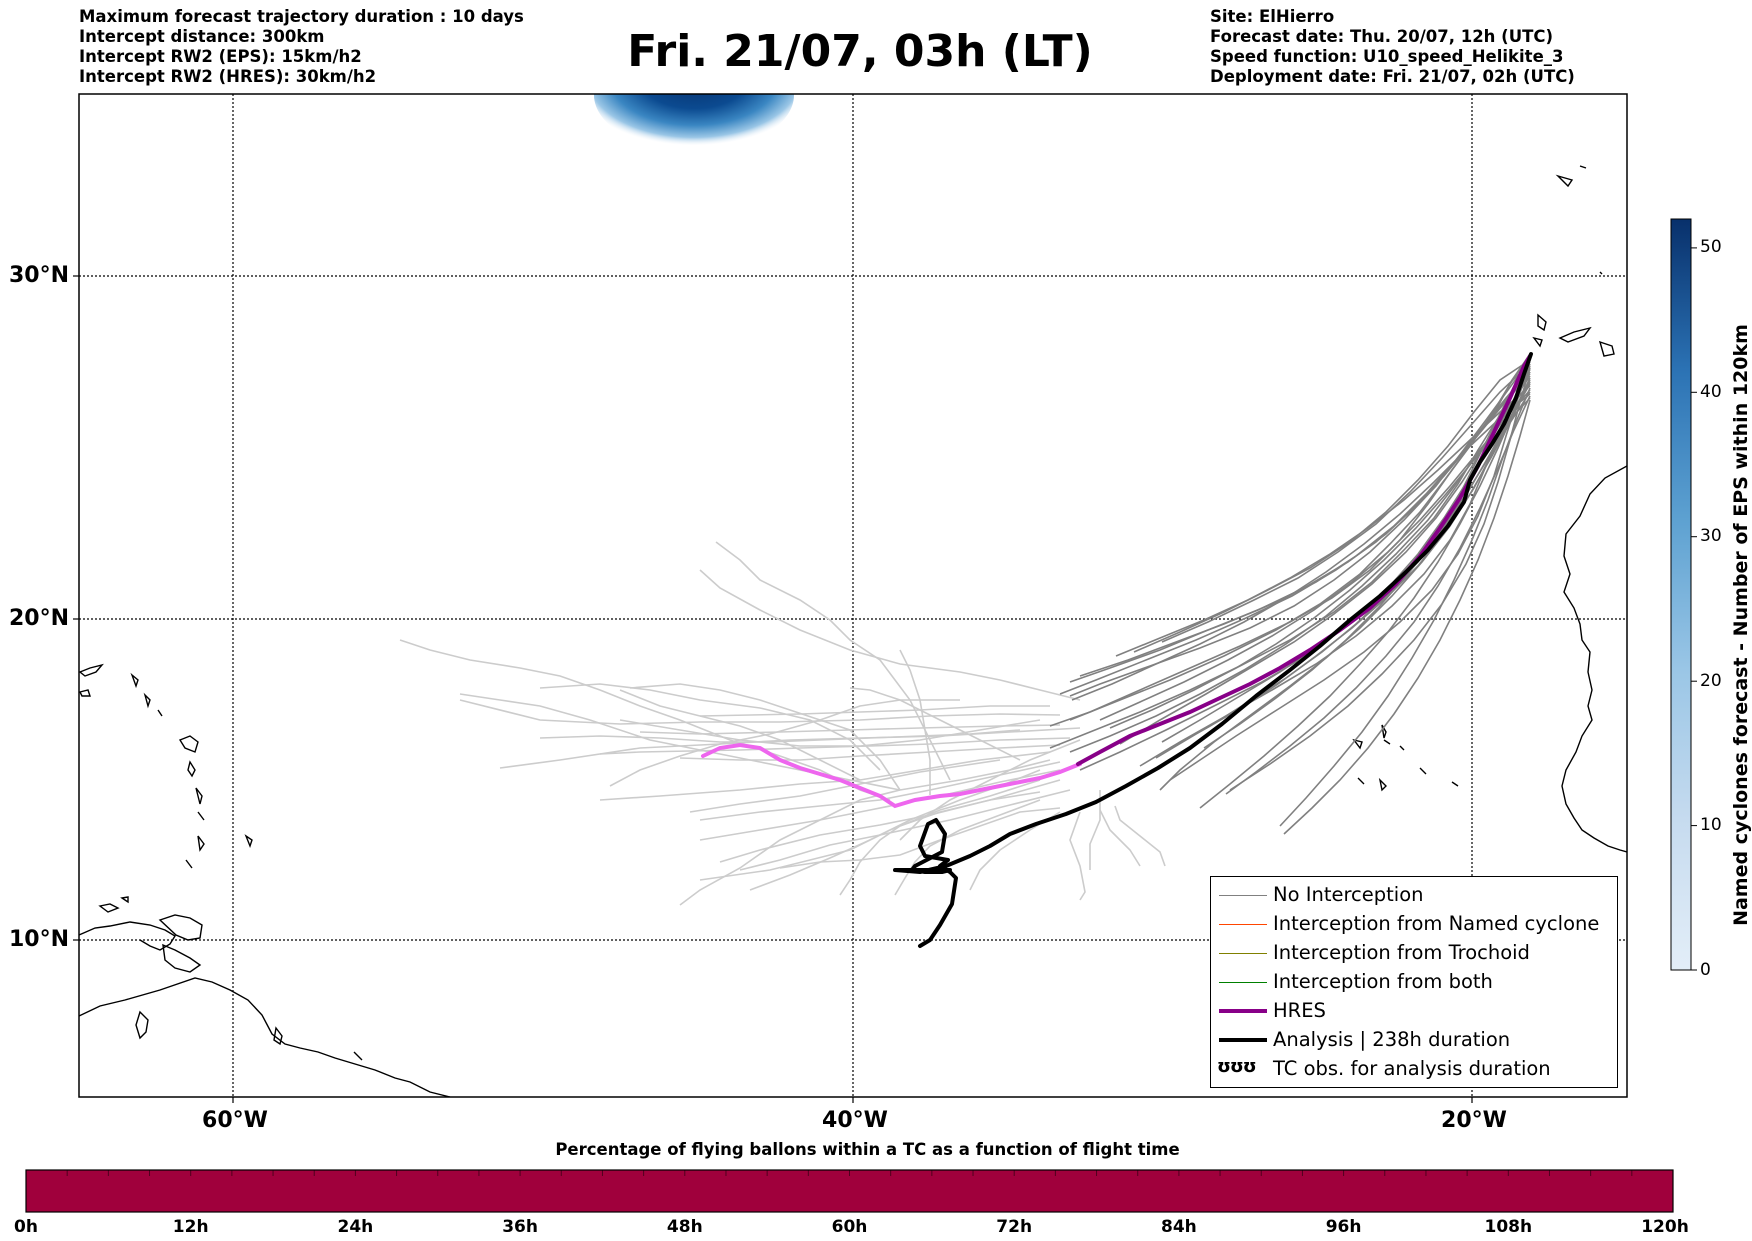  Describe the element at coordinates (1711, 681) in the screenshot. I see `colorbar-tick: 20` at that location.